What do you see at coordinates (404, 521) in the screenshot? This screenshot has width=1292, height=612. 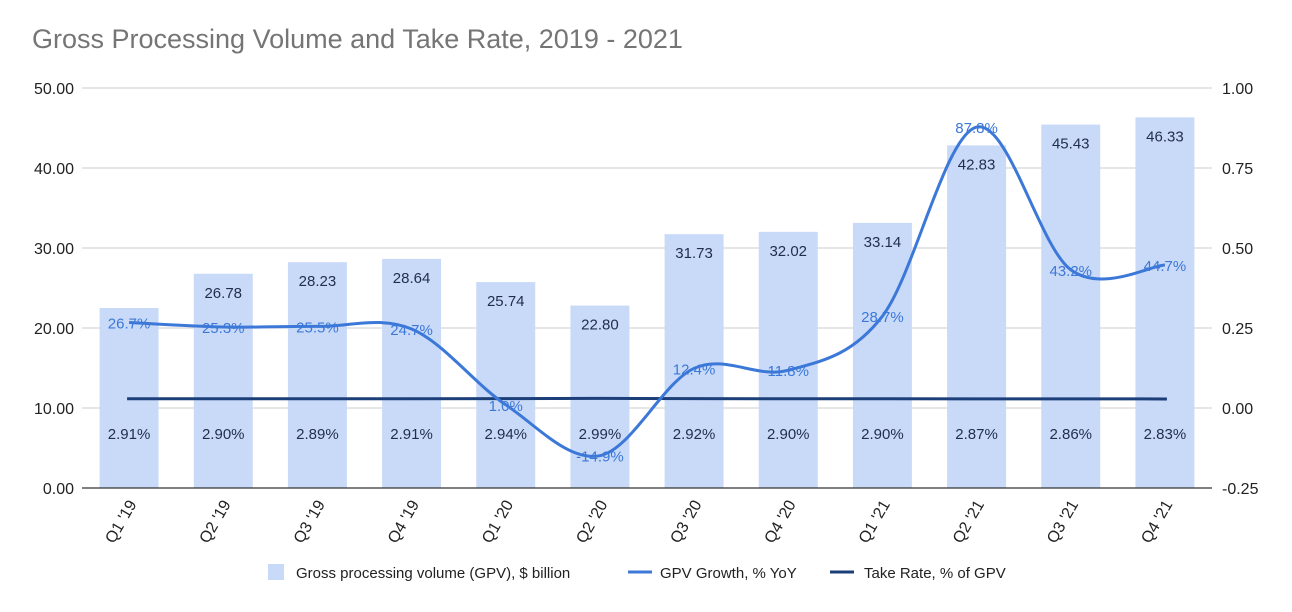 I see `x-tick-label: Q4 '19` at bounding box center [404, 521].